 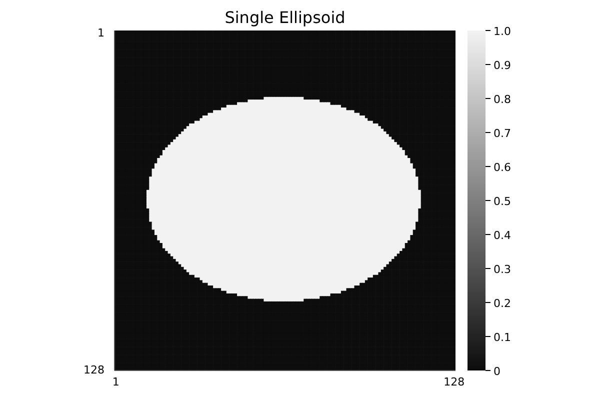 I want to click on color-bar-label: 0.9, so click(x=502, y=65).